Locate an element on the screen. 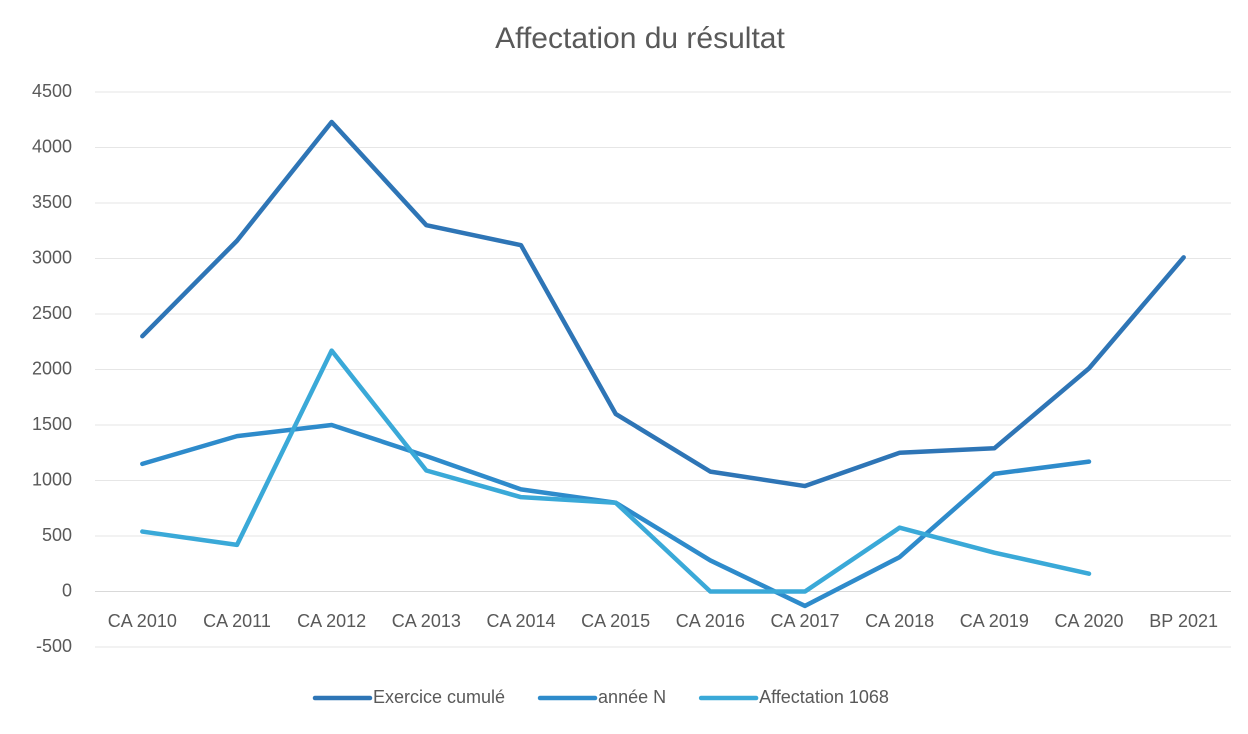 The width and height of the screenshot is (1248, 734). y-tick-label: 500 is located at coordinates (57, 535).